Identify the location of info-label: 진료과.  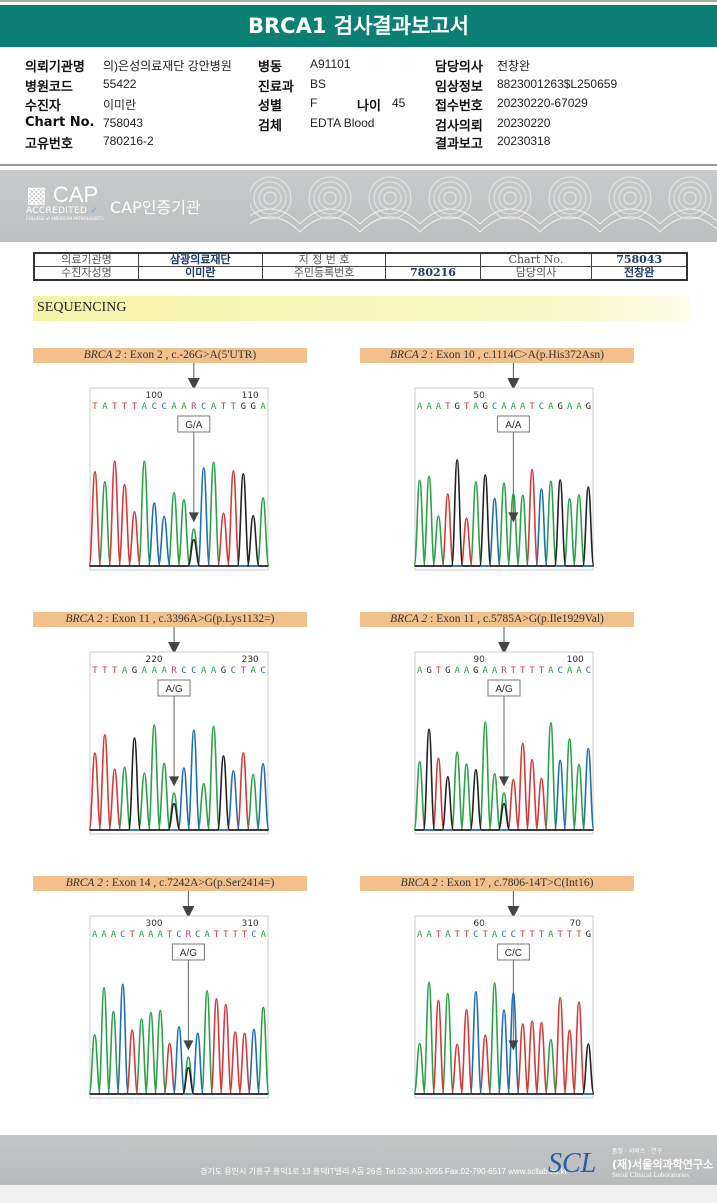
(276, 87).